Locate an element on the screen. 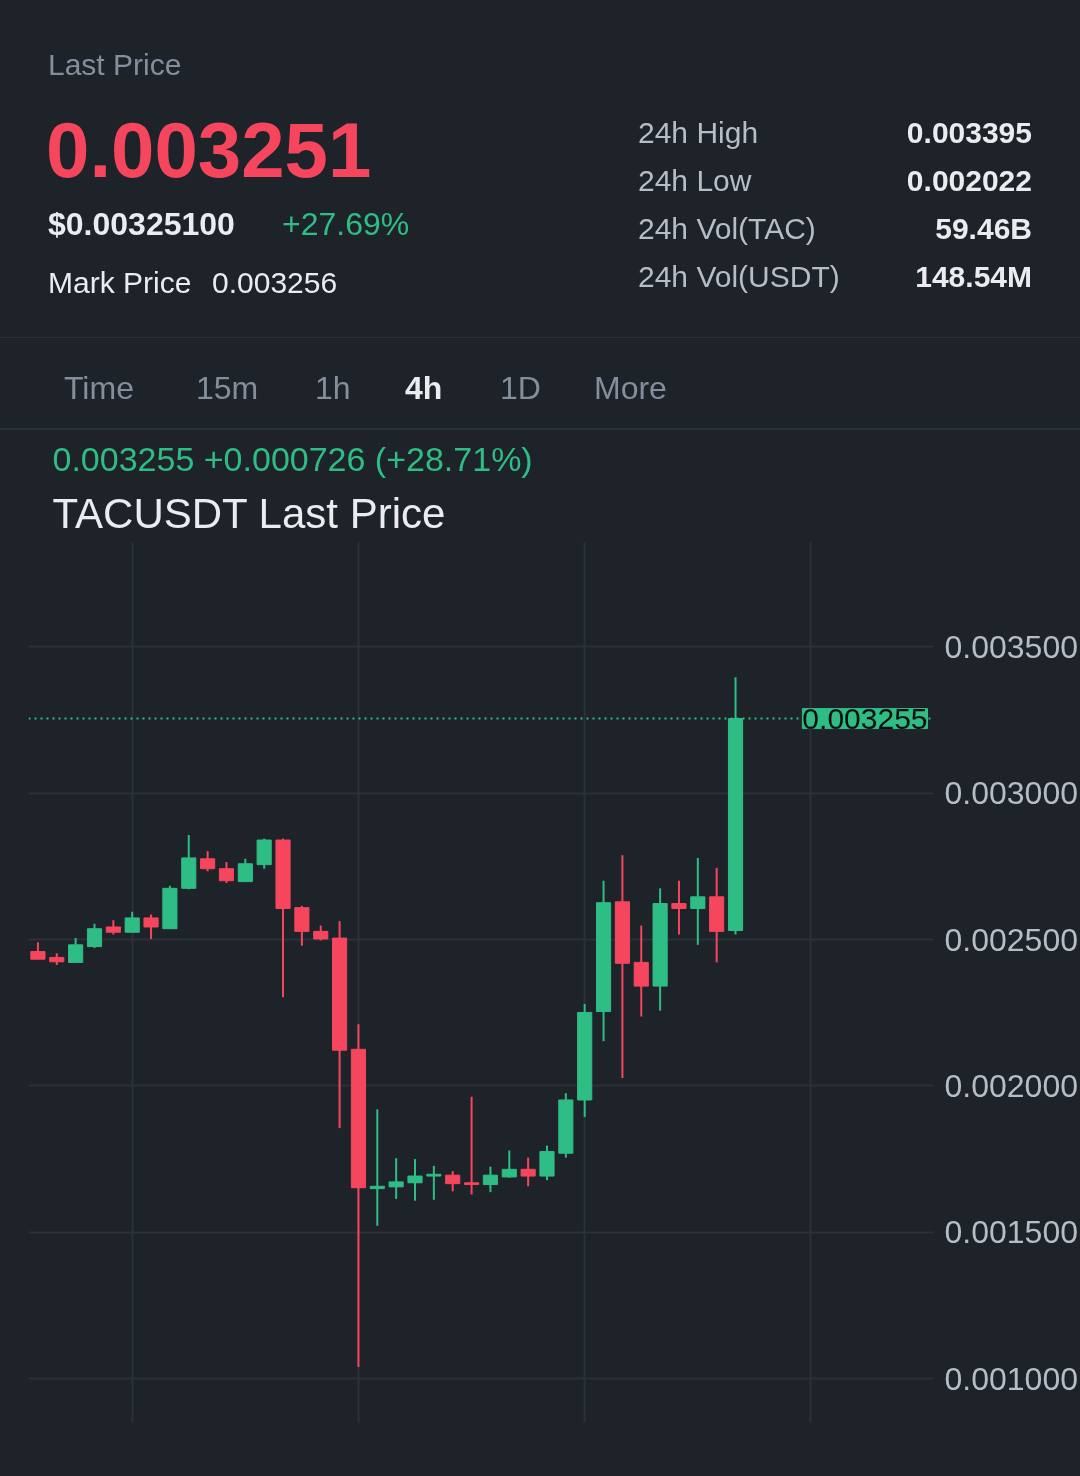  text: $0.00325100 is located at coordinates (141, 224).